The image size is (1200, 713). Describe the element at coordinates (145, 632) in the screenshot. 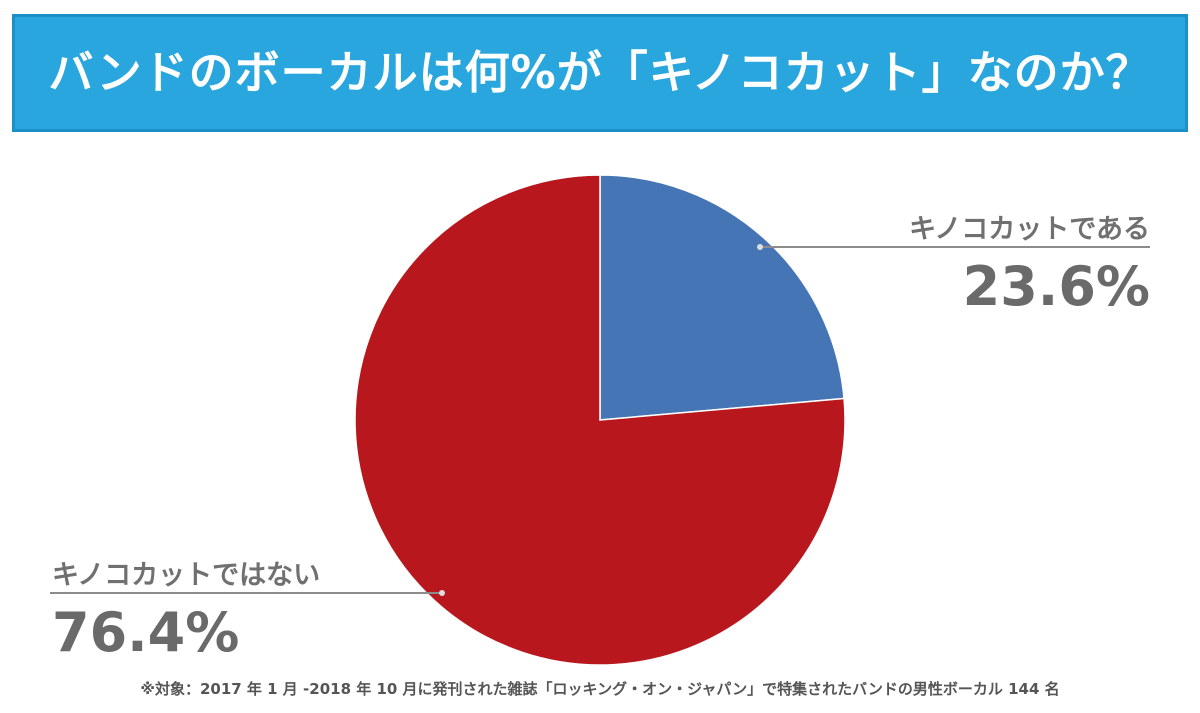

I see `slice-value-2: 76.4%` at that location.